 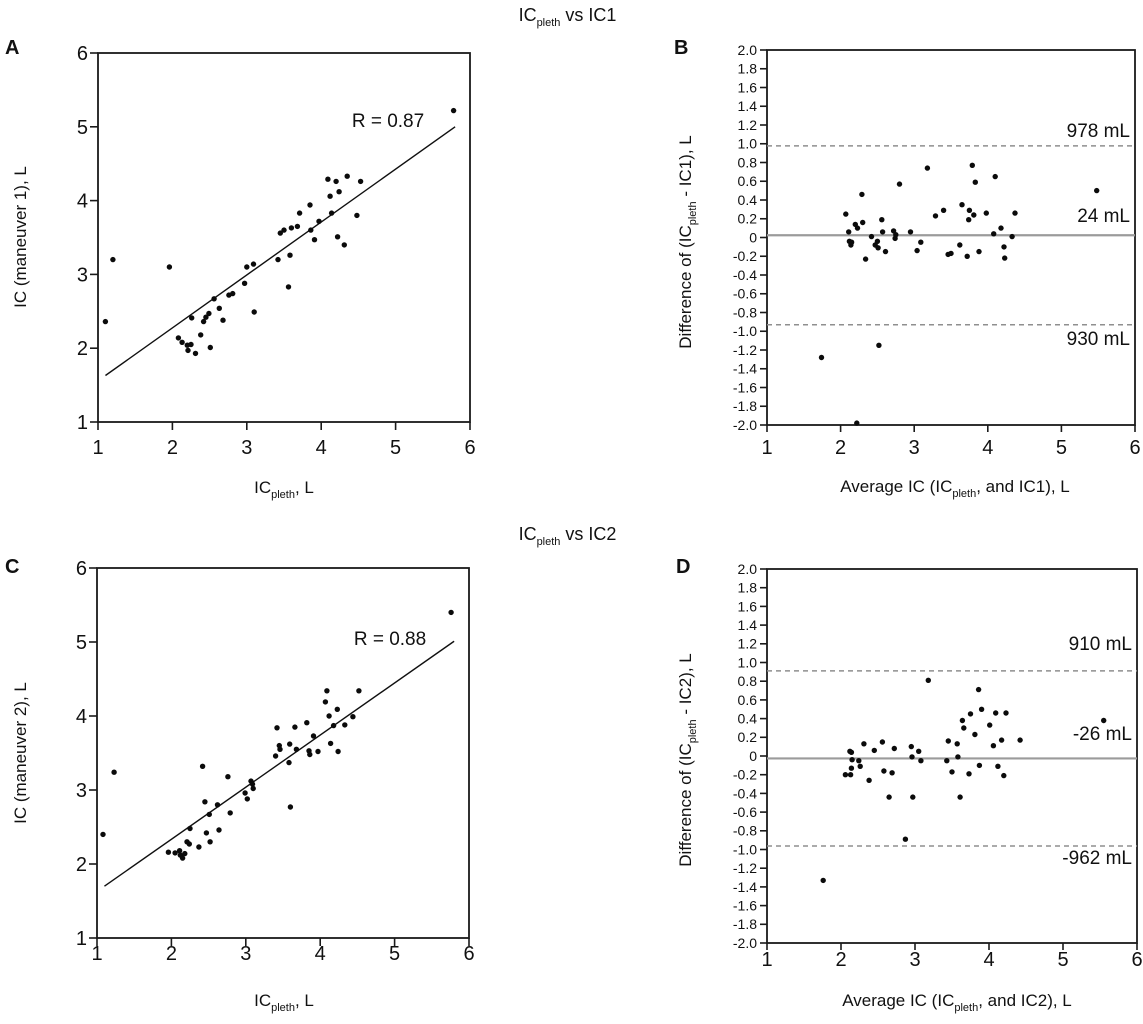 I want to click on svg-text: 2.0, so click(x=748, y=50).